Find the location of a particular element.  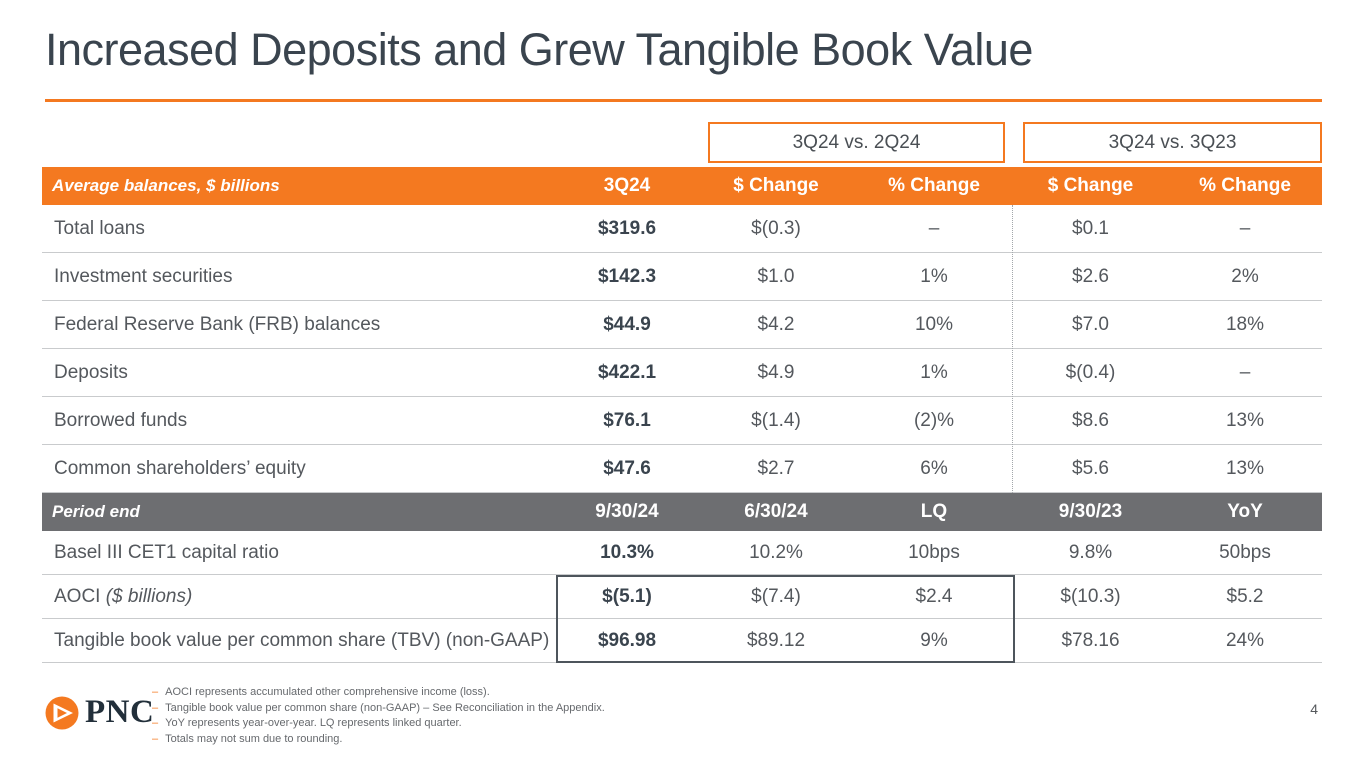

table-cell: $(0.3) is located at coordinates (776, 228).